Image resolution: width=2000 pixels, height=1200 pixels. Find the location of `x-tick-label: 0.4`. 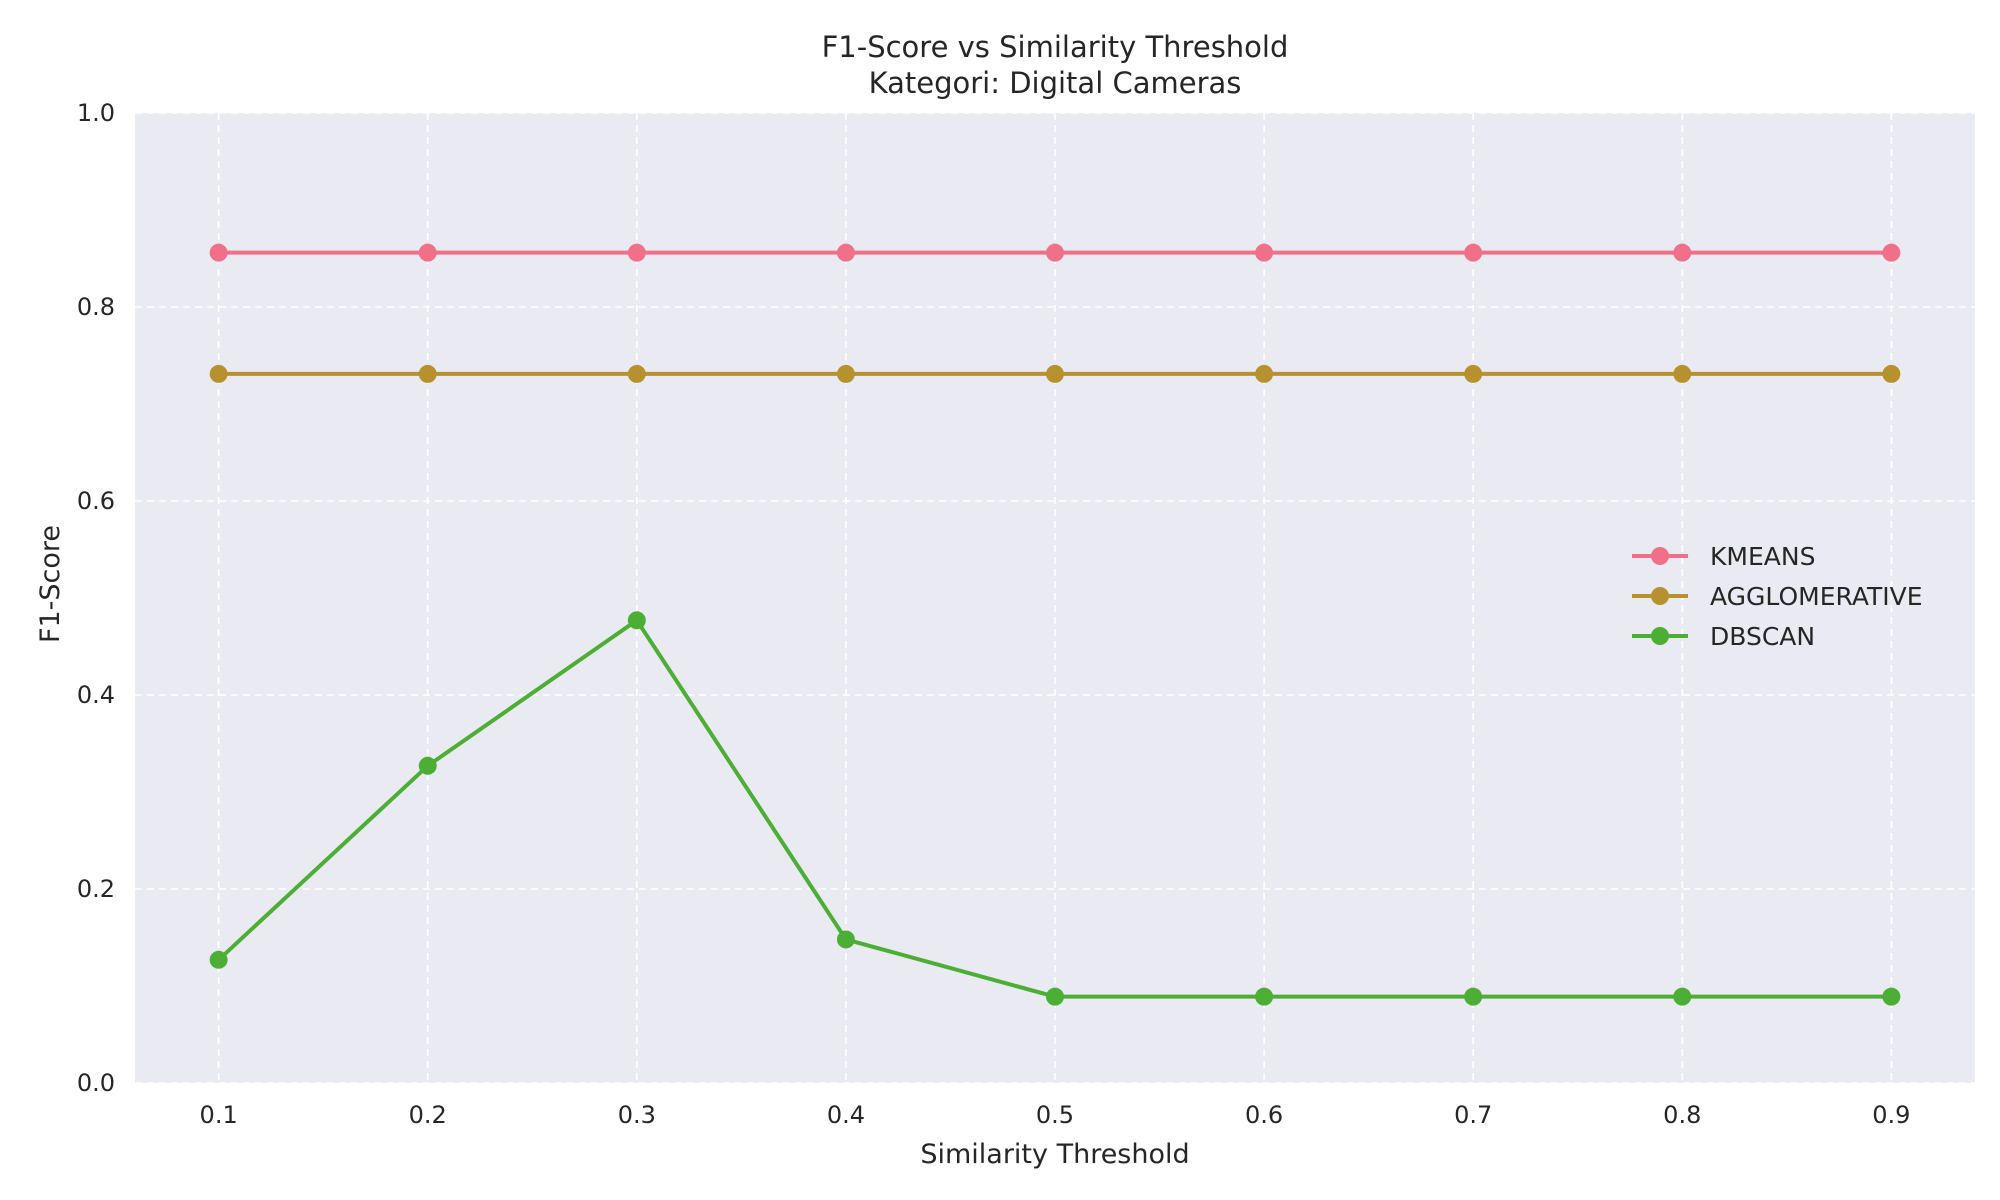

x-tick-label: 0.4 is located at coordinates (846, 1115).